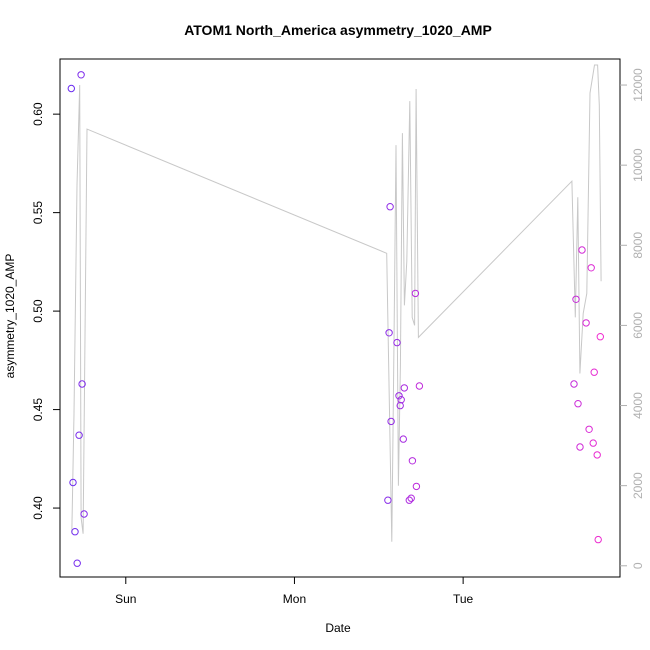 This screenshot has height=650, width=650. What do you see at coordinates (463, 599) in the screenshot?
I see `x-tick-label: Tue` at bounding box center [463, 599].